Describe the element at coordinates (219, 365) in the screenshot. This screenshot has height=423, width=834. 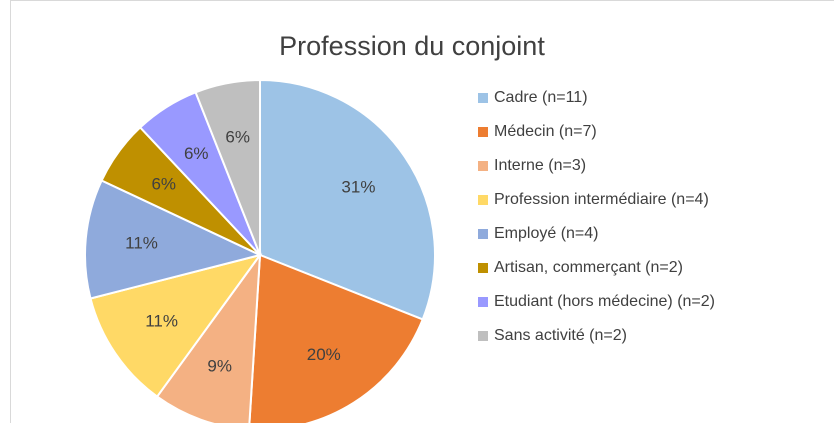
I see `data-label: 9%` at that location.